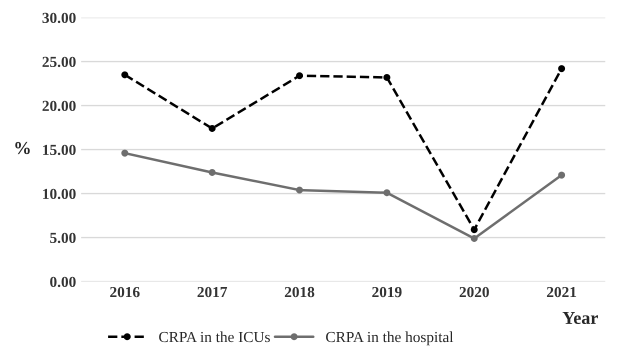 The width and height of the screenshot is (624, 352). Describe the element at coordinates (390, 338) in the screenshot. I see `legend-label: CRPA in the hospital` at that location.